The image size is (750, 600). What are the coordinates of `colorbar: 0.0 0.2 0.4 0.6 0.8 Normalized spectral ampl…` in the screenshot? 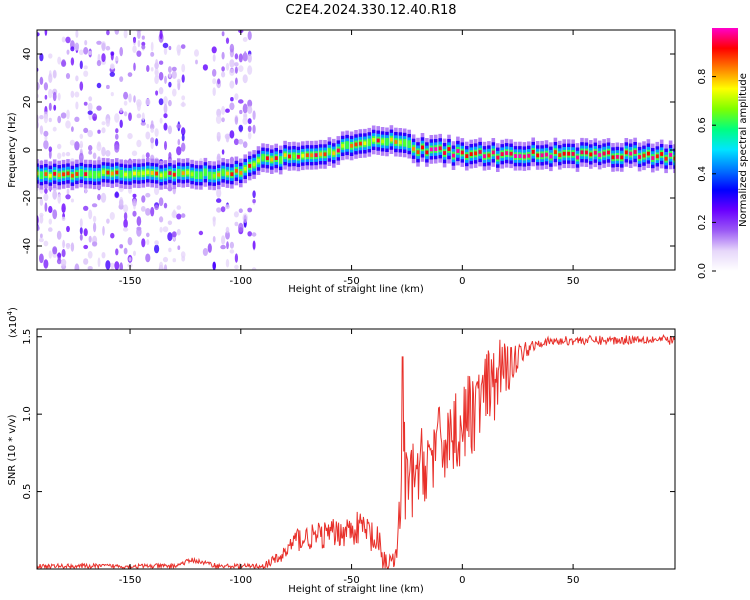 It's located at (723, 153).